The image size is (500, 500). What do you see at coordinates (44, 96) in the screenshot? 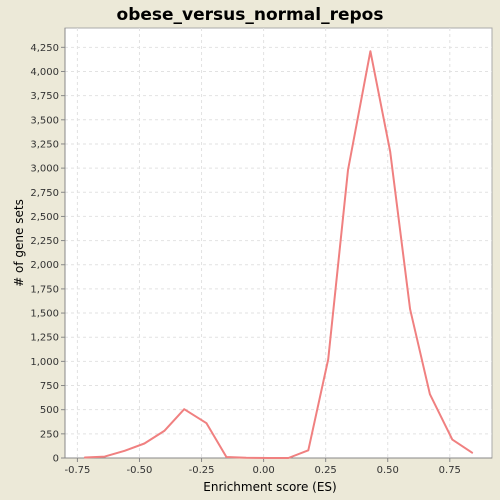
I see `y-tick-label: 3,750` at bounding box center [44, 96].